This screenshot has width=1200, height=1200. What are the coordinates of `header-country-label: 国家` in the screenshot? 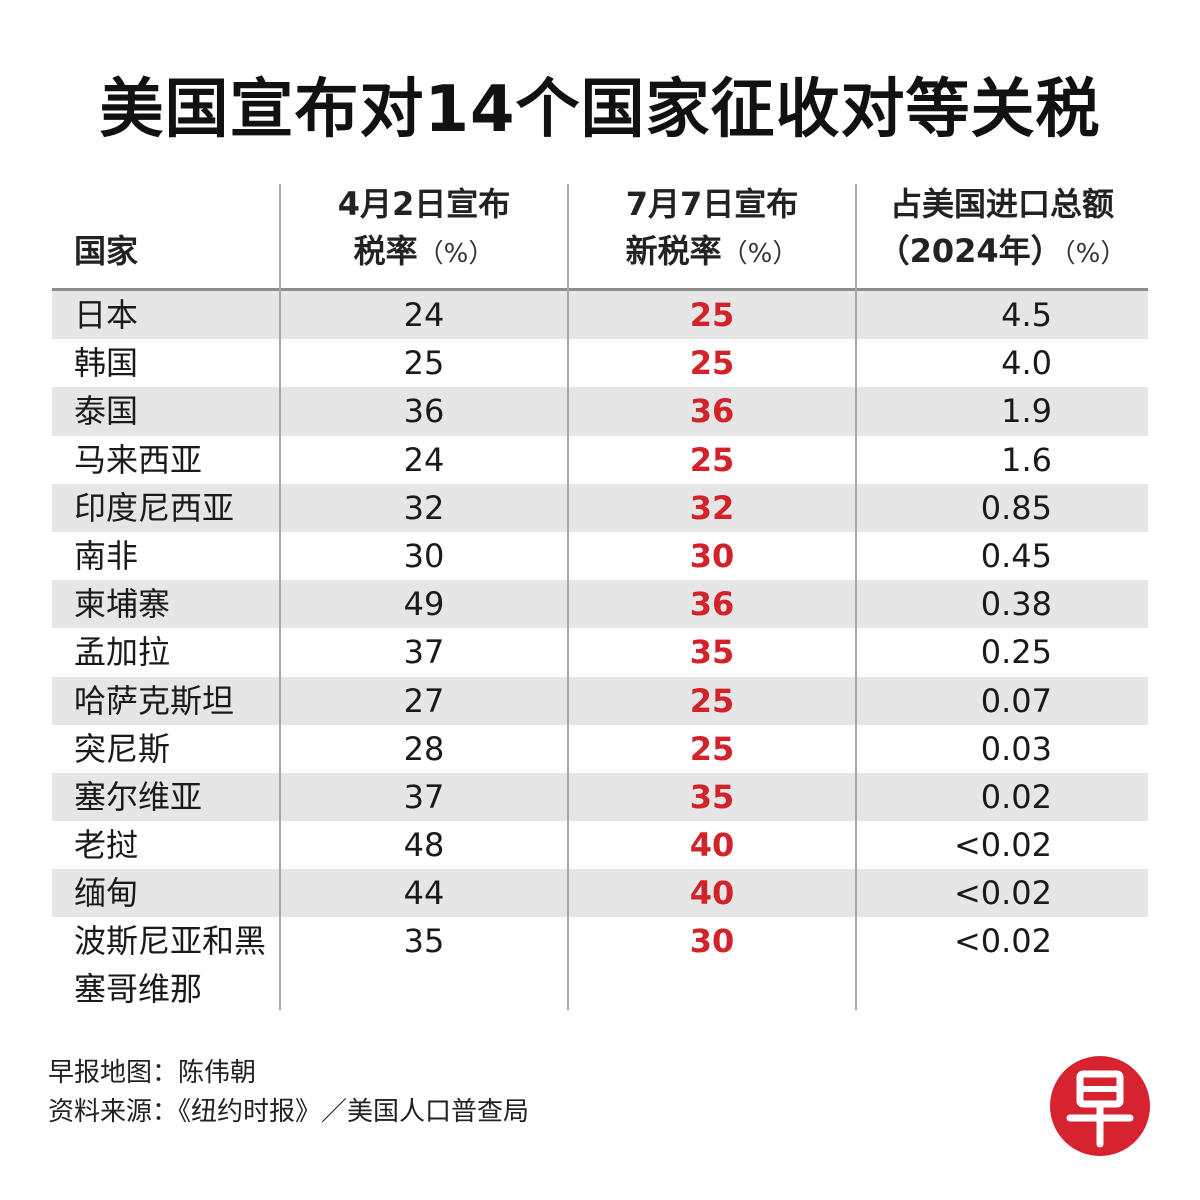 It's located at (106, 250).